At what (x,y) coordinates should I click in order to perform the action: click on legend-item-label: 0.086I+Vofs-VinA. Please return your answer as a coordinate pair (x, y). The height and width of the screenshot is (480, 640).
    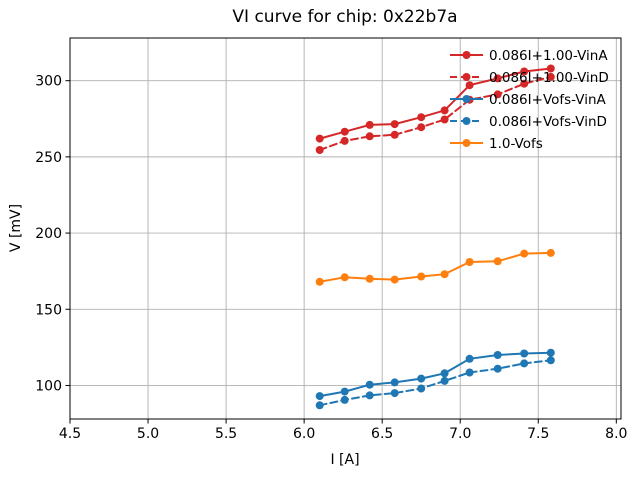
    Looking at the image, I should click on (547, 100).